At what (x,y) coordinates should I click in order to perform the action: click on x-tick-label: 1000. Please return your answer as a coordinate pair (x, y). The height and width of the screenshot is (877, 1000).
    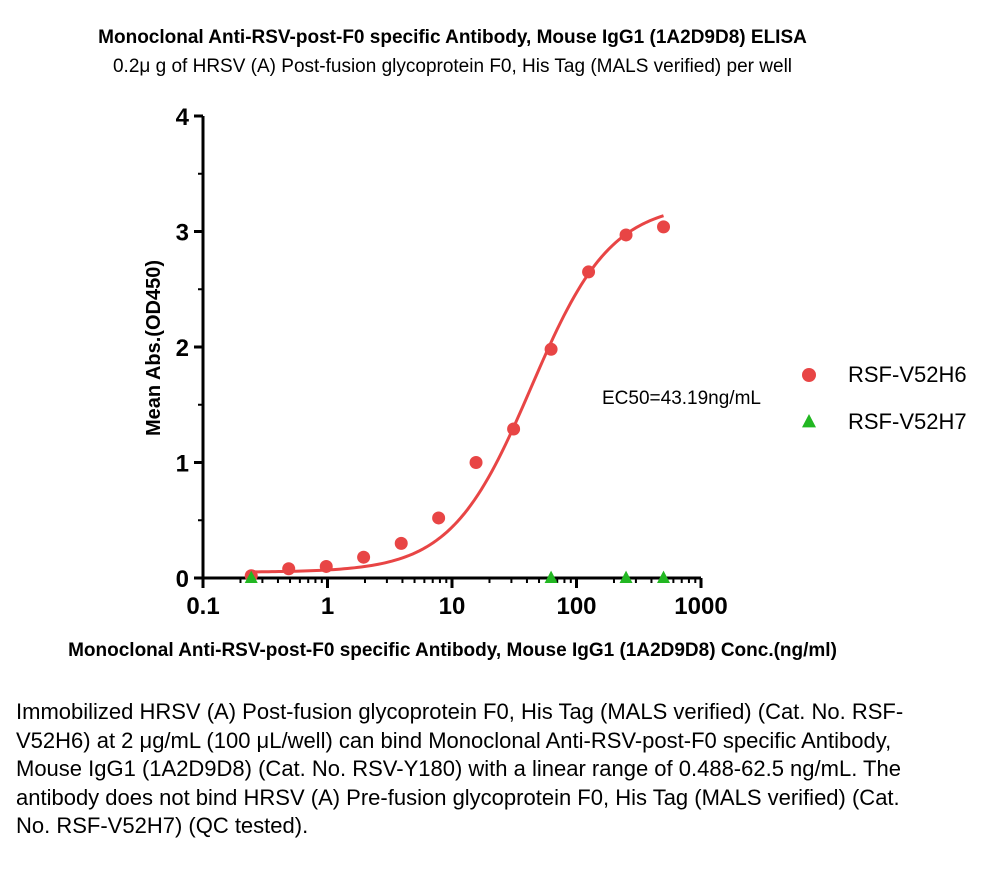
    Looking at the image, I should click on (700, 606).